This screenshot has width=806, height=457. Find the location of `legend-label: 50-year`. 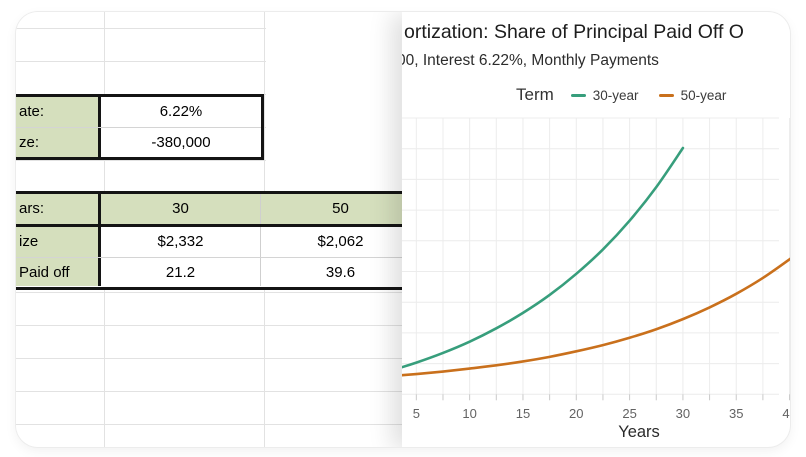

legend-label: 50-year is located at coordinates (703, 95).